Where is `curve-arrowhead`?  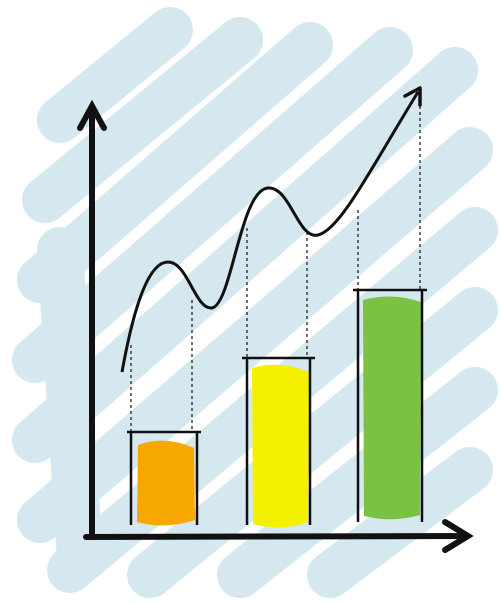
curve-arrowhead is located at coordinates (412, 96).